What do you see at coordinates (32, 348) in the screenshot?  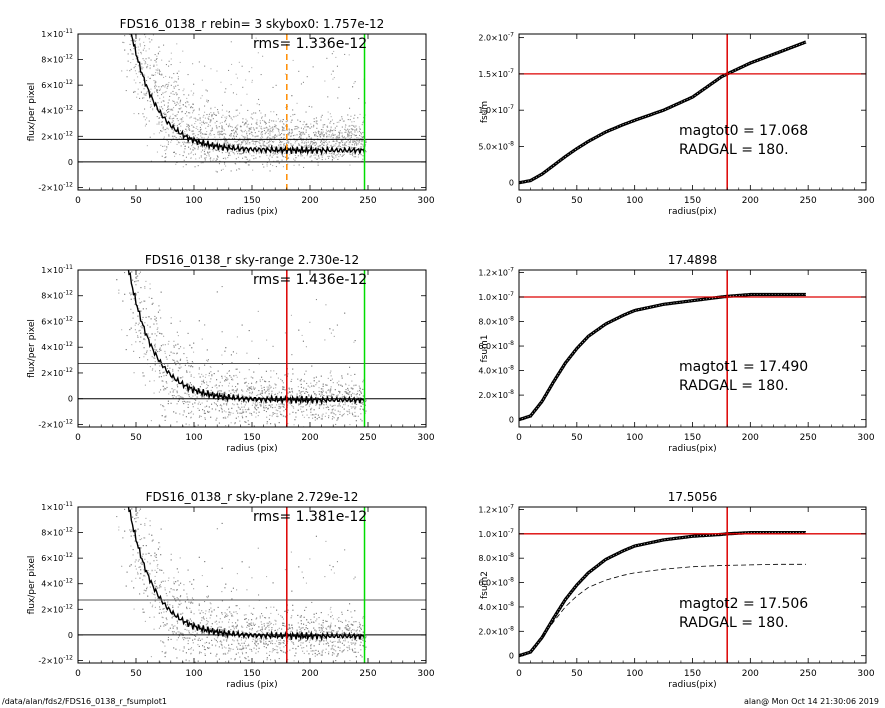 I see `y-axis-title: flux/per pixel` at bounding box center [32, 348].